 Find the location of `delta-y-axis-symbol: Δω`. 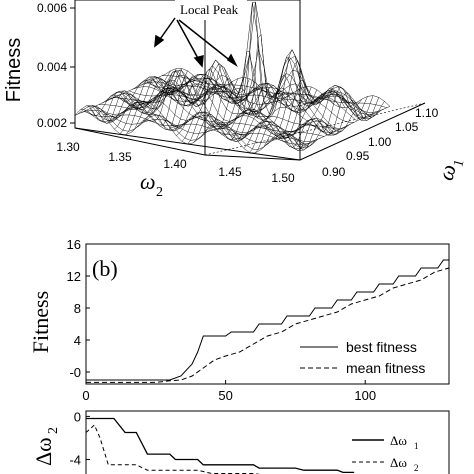

delta-y-axis-symbol: Δω is located at coordinates (43, 451).